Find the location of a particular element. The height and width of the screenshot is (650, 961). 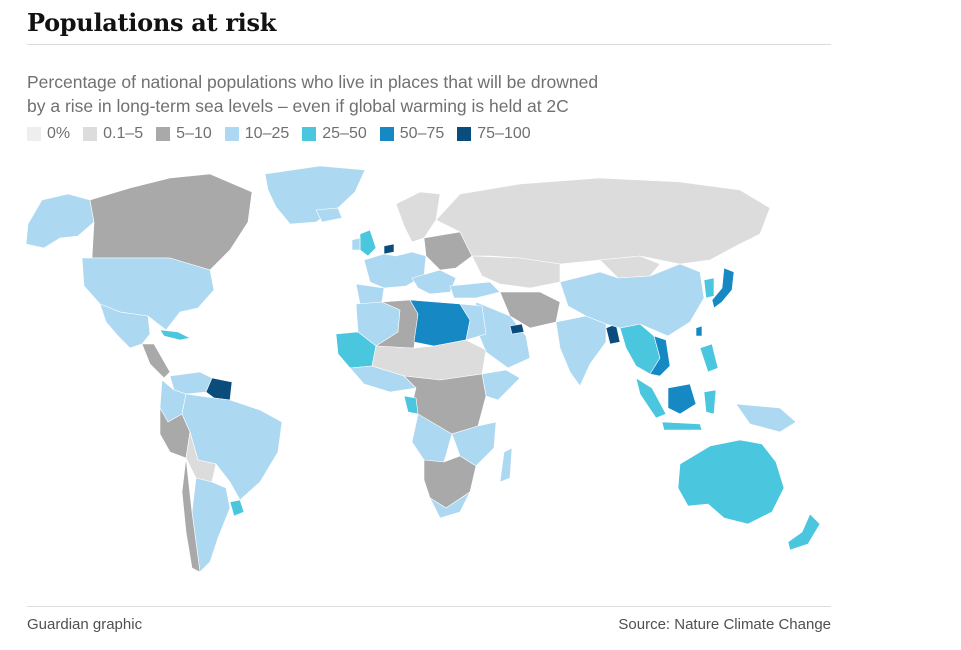

region-india is located at coordinates (581, 351).